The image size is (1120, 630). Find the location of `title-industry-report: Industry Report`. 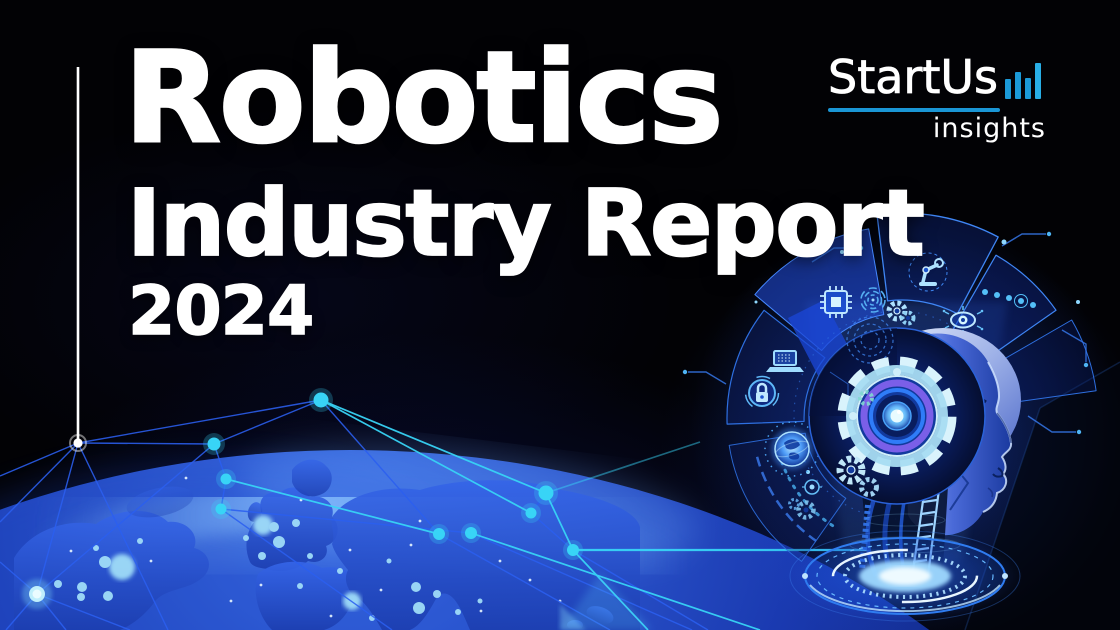

title-industry-report: Industry Report is located at coordinates (526, 223).